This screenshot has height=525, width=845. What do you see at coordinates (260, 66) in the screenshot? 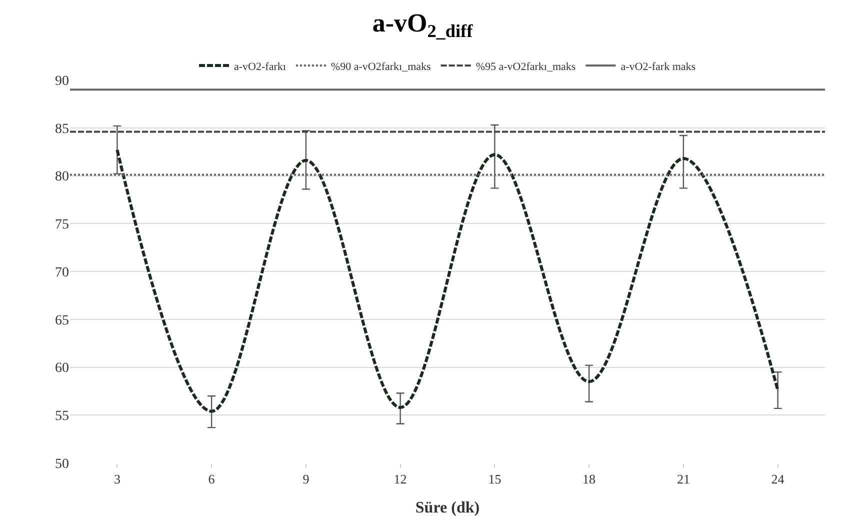
I see `legend-label: a-vO2-farkı` at bounding box center [260, 66].